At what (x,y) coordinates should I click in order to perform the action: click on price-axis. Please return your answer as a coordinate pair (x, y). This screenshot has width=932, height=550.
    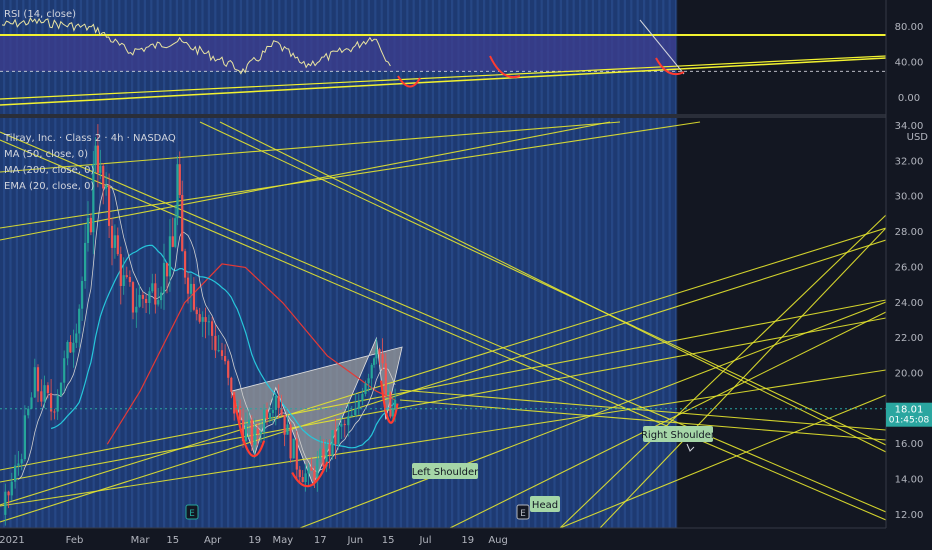
    Looking at the image, I should click on (909, 275).